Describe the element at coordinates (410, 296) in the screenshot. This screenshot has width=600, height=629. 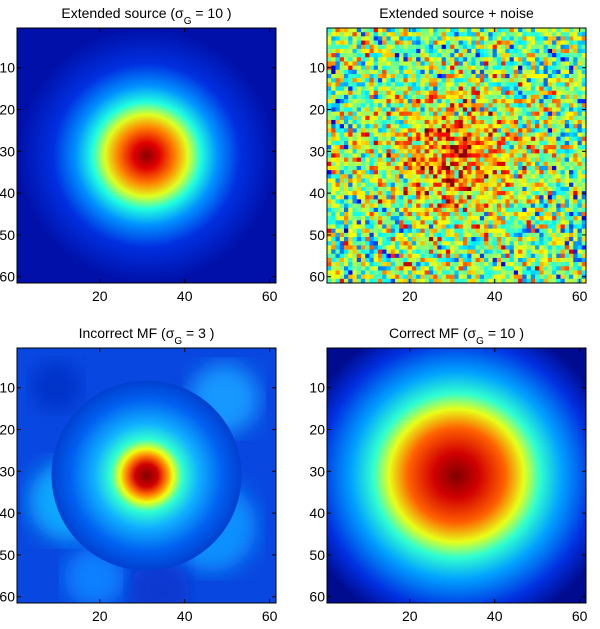
I see `x-tick-label: 20` at that location.